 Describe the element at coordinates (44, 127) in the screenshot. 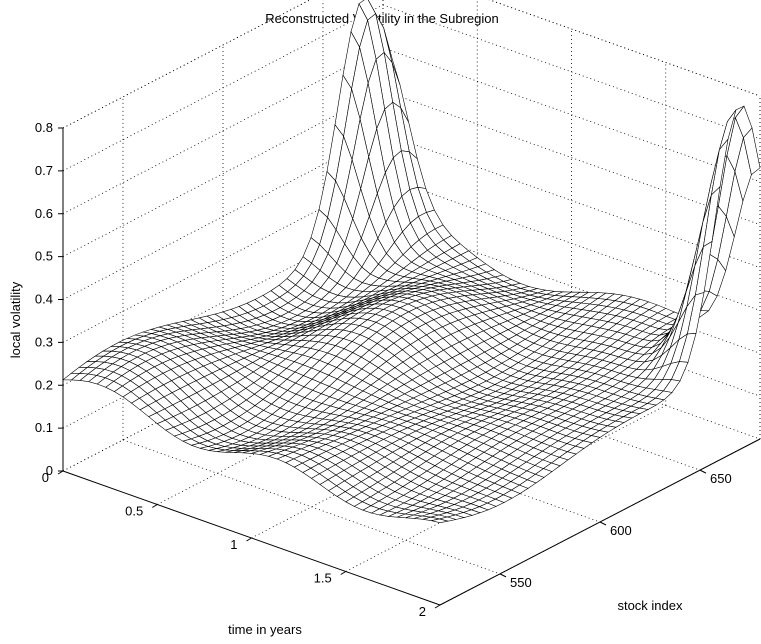

I see `z-tick-label: 0.8` at that location.